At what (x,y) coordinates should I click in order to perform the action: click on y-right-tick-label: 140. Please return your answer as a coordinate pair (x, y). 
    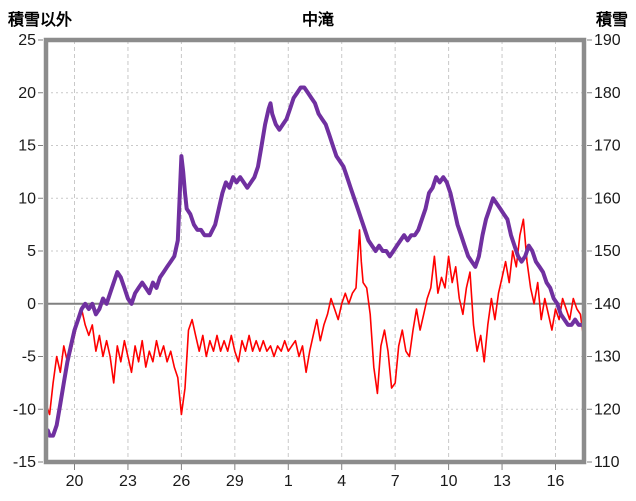
    Looking at the image, I should click on (607, 304).